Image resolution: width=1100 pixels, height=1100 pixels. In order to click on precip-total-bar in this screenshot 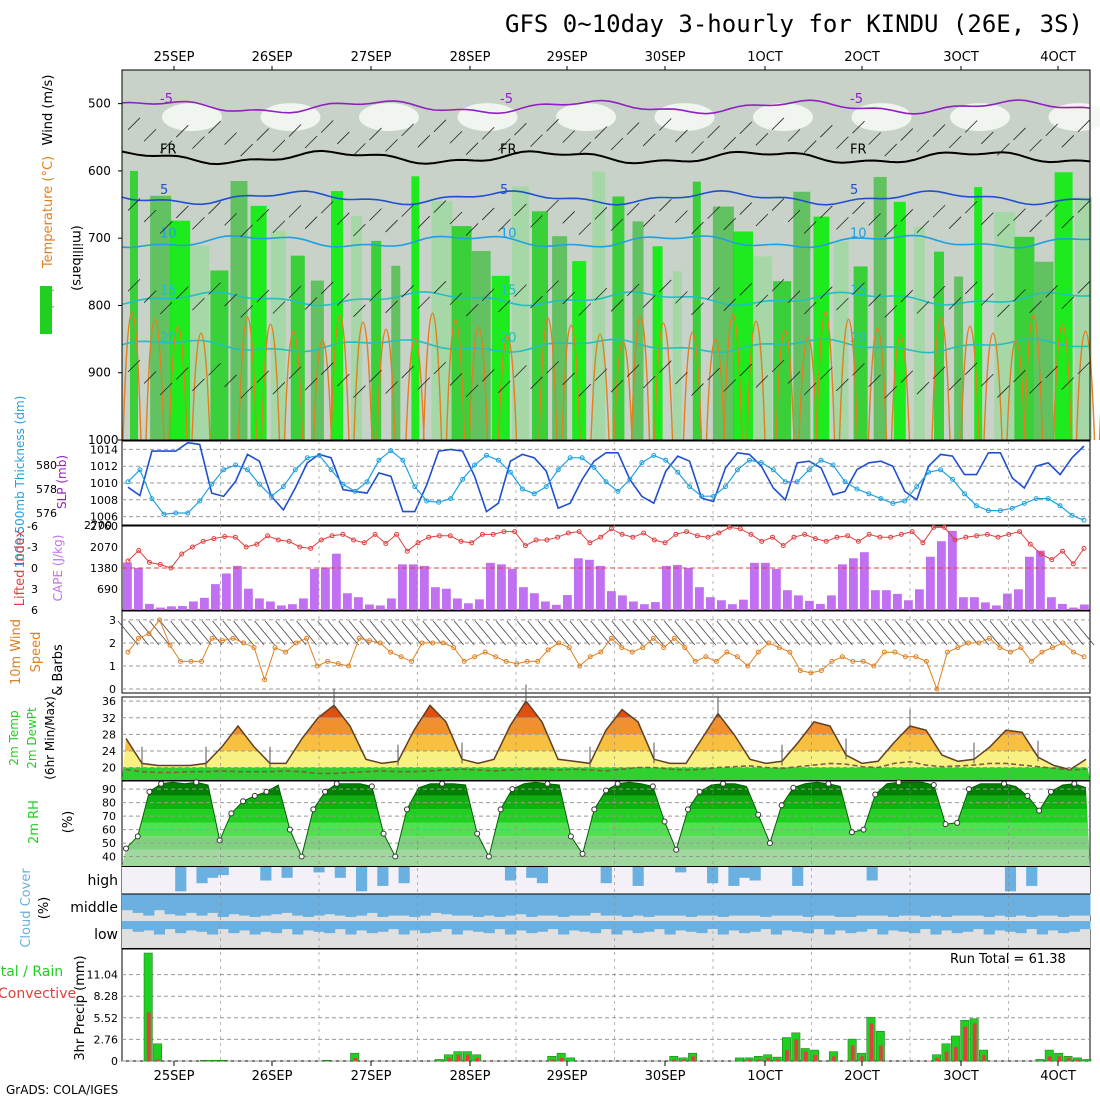, I will do `click(739, 1059)`.